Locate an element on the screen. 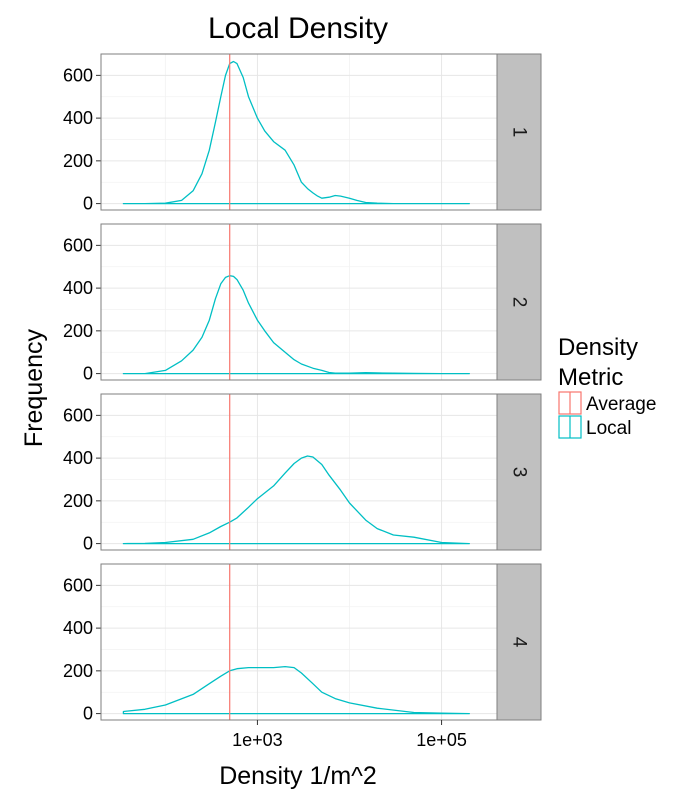 Image resolution: width=700 pixels, height=800 pixels. x-tick-label: 1e+03 is located at coordinates (257, 740).